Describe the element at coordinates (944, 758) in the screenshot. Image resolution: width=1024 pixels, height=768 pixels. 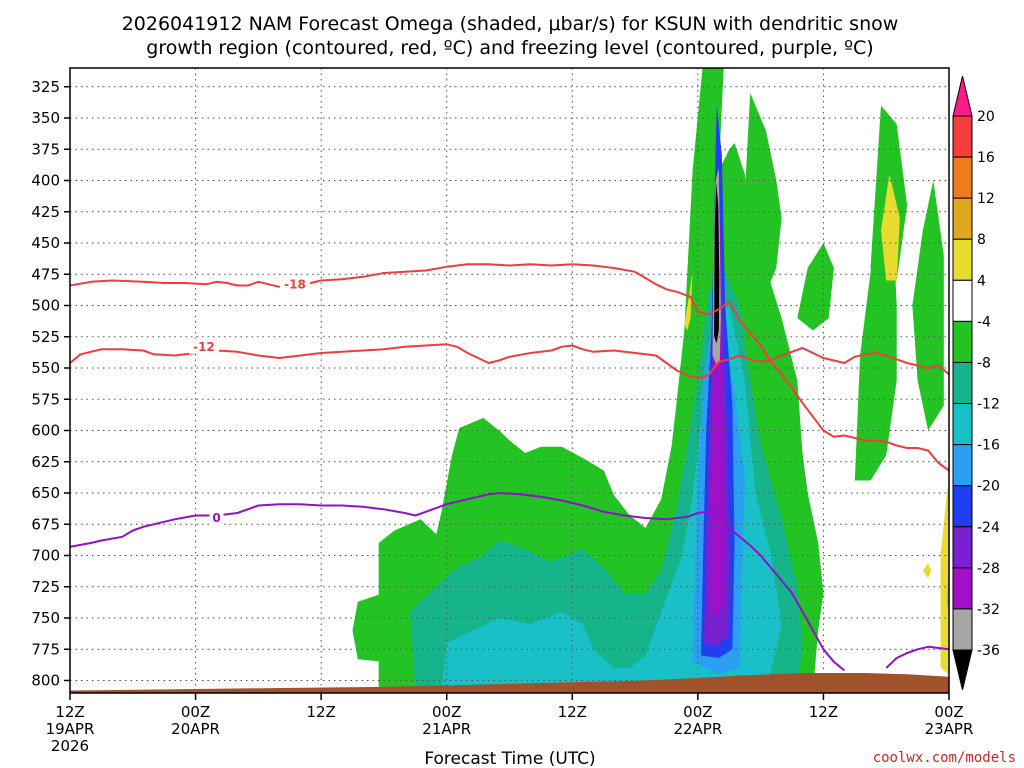
I see `credit-text: coolwx.com/models` at that location.